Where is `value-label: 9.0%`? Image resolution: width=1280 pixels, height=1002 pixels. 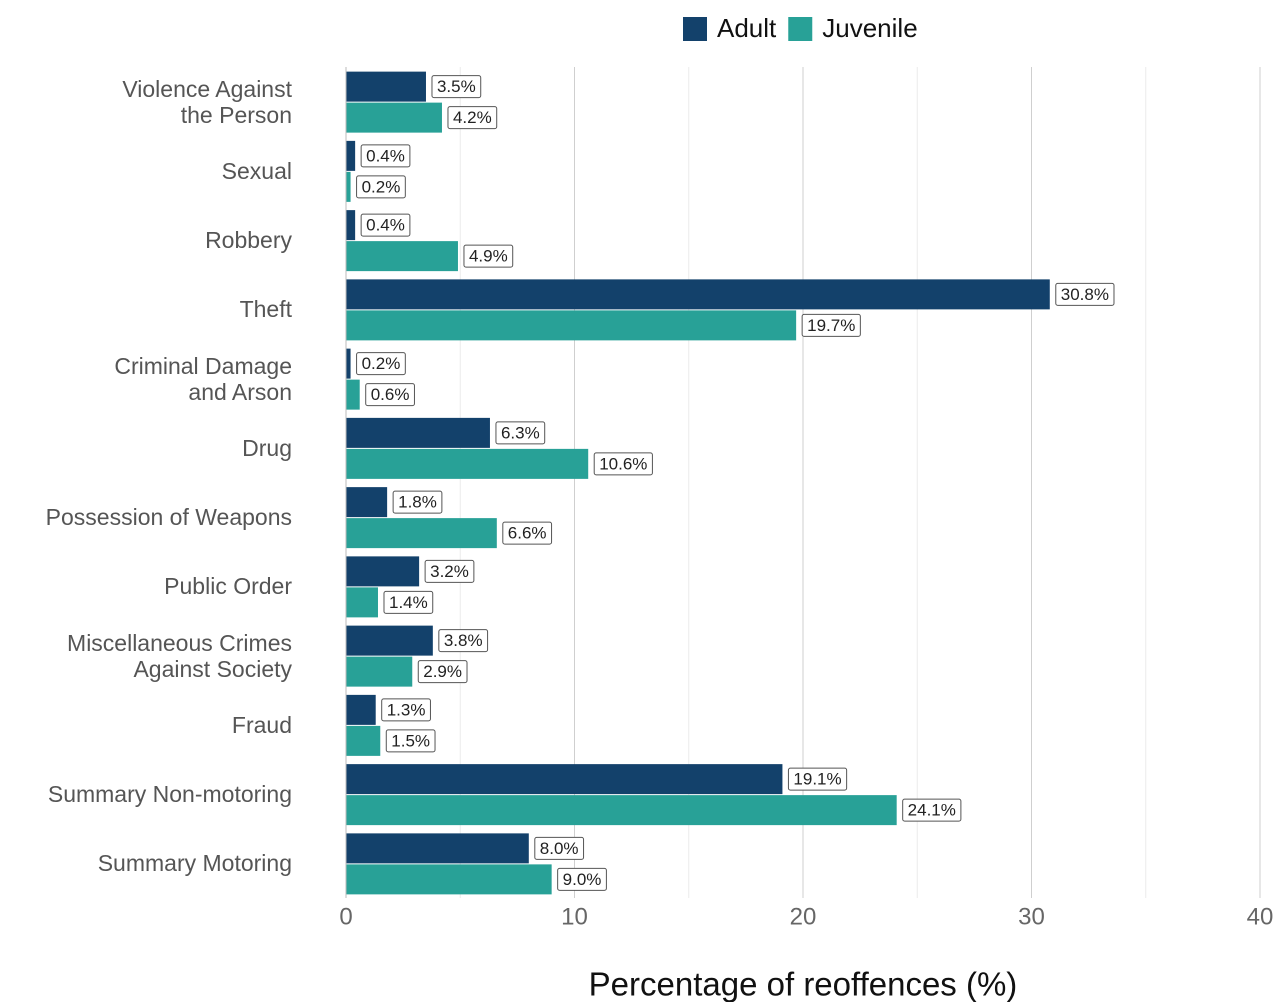 value-label: 9.0% is located at coordinates (582, 879).